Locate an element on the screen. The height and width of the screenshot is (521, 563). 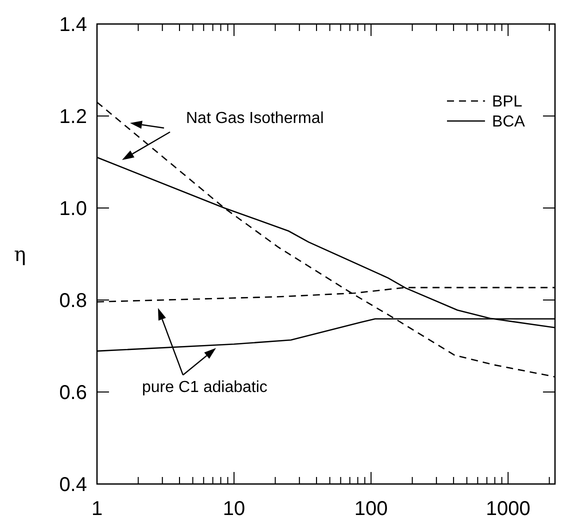
annotation: pure C1 adiabatic is located at coordinates (205, 387).